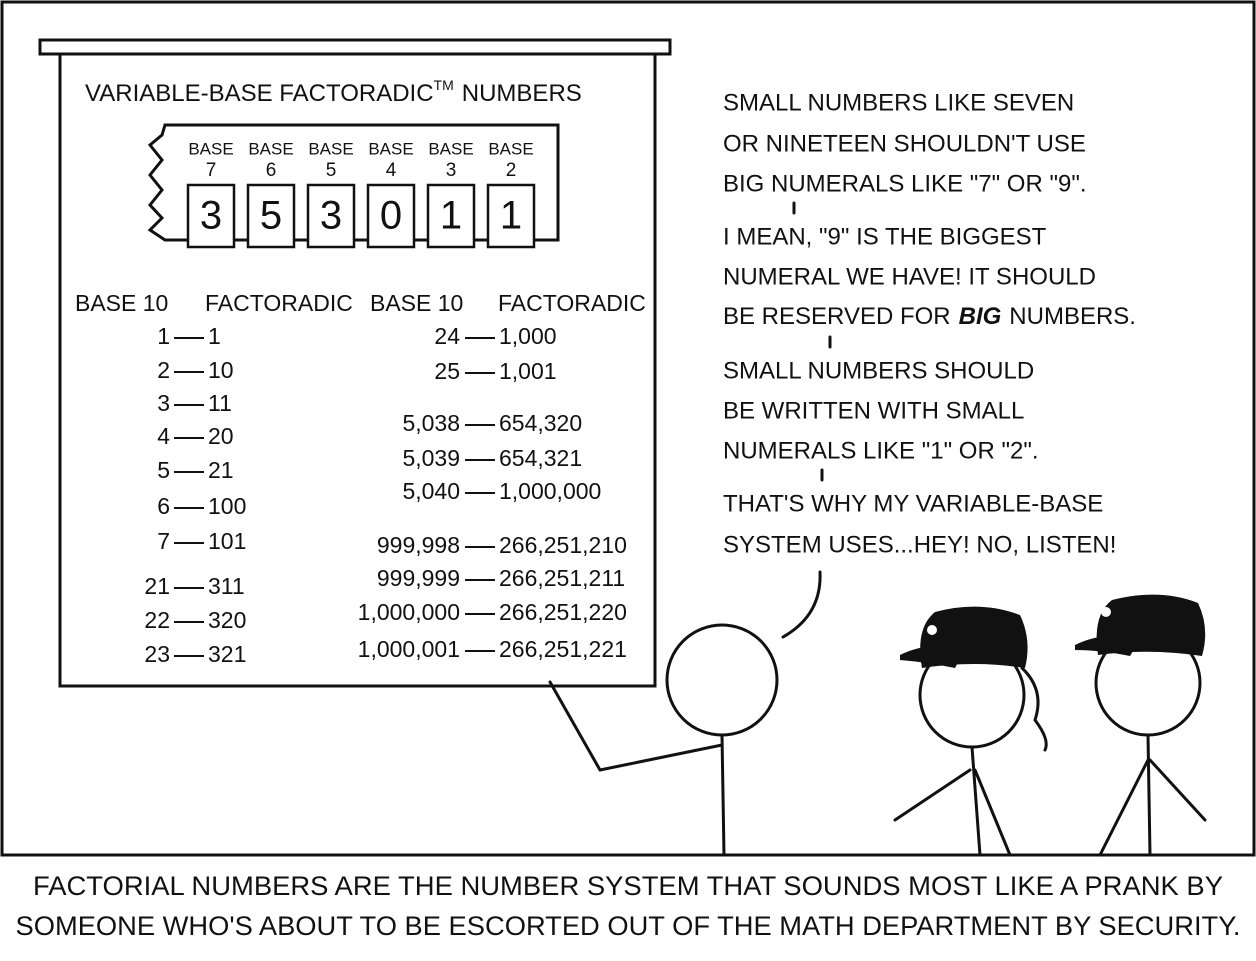 This screenshot has height=961, width=1256. Describe the element at coordinates (157, 620) in the screenshot. I see `base10-value: 22` at that location.